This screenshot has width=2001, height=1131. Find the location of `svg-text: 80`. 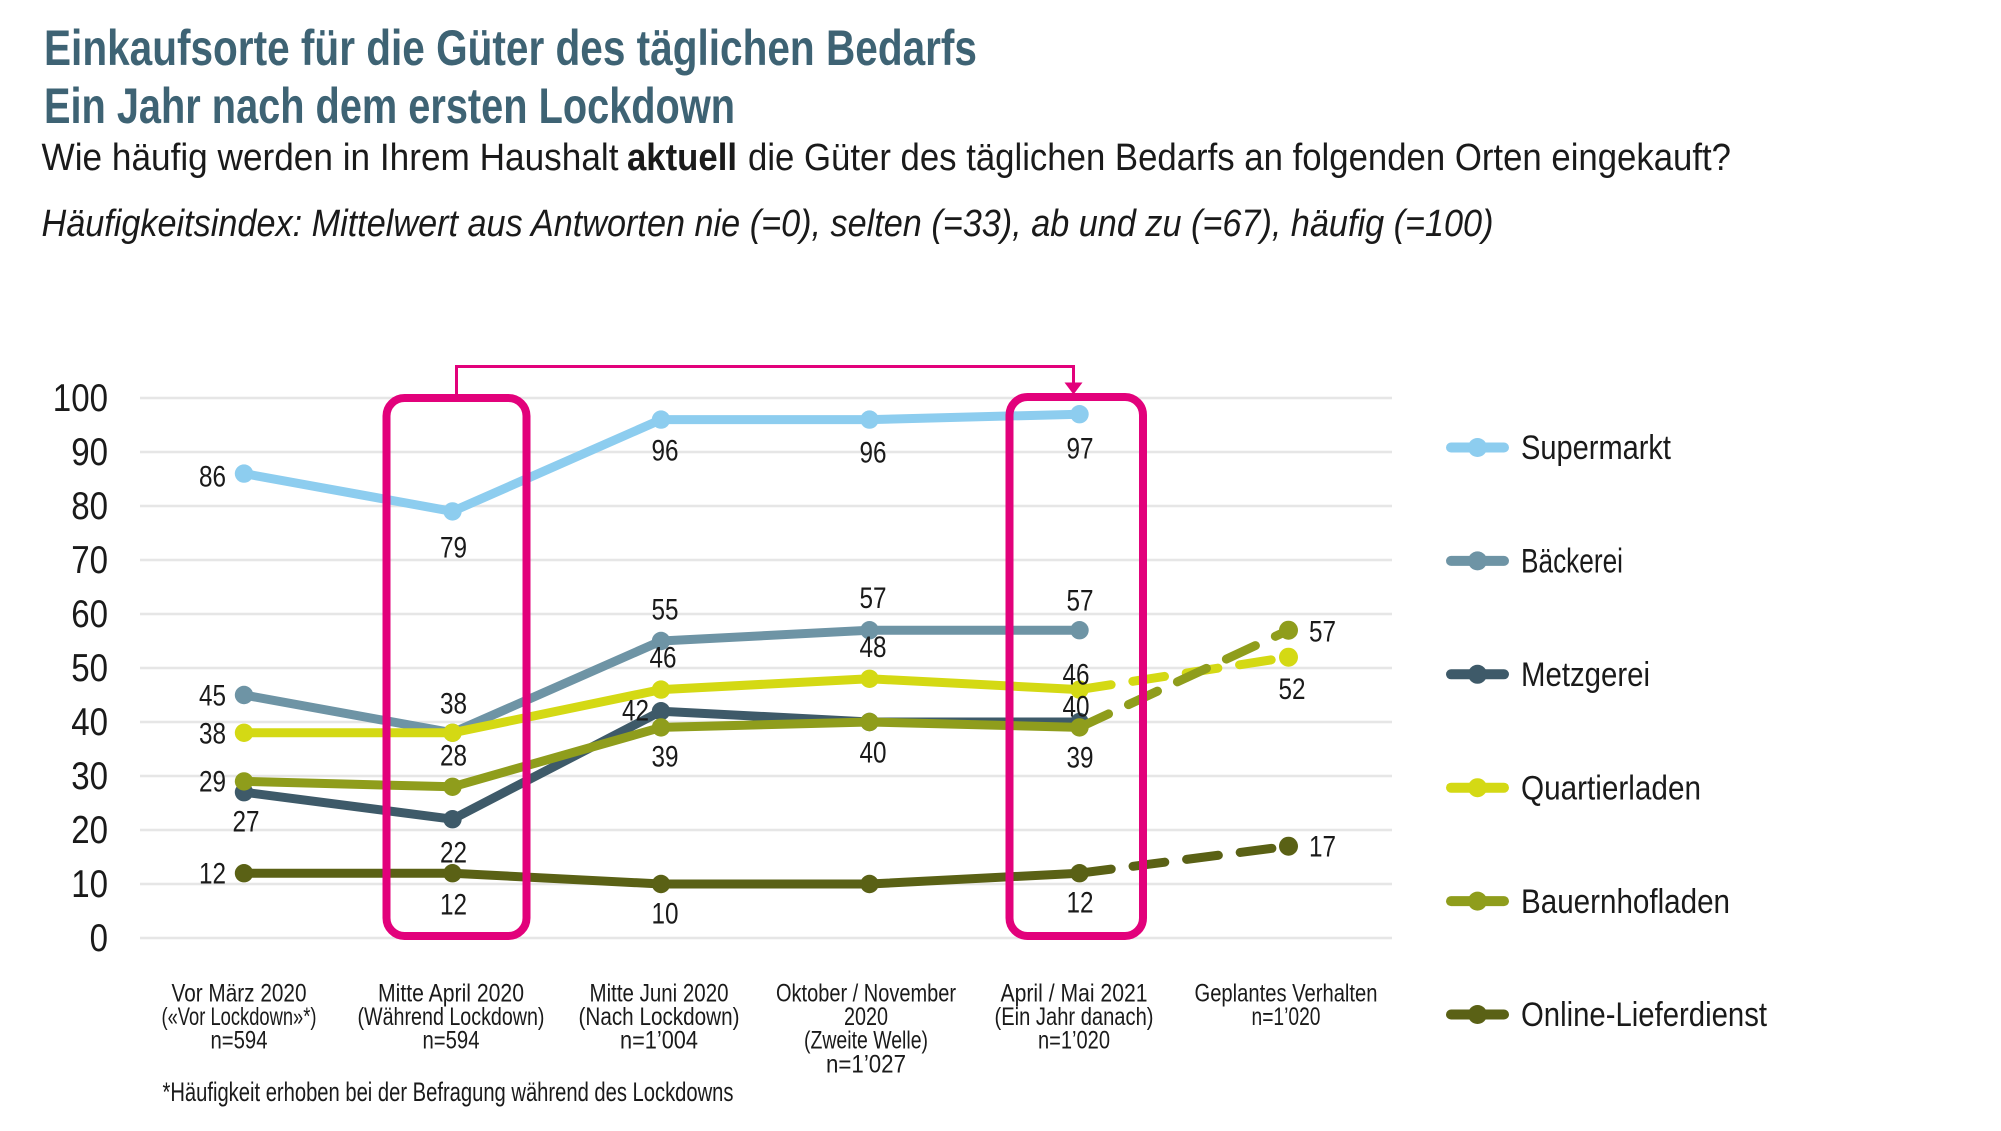

svg-text: 80 is located at coordinates (89, 506).